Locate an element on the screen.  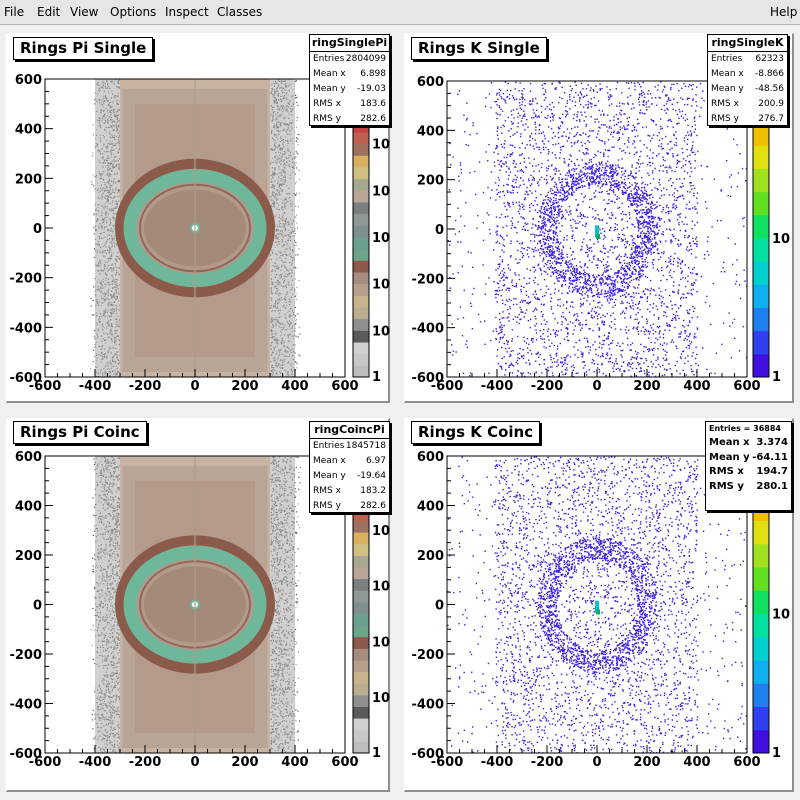
stats-row: Mean x 3.374 is located at coordinates (748, 443).